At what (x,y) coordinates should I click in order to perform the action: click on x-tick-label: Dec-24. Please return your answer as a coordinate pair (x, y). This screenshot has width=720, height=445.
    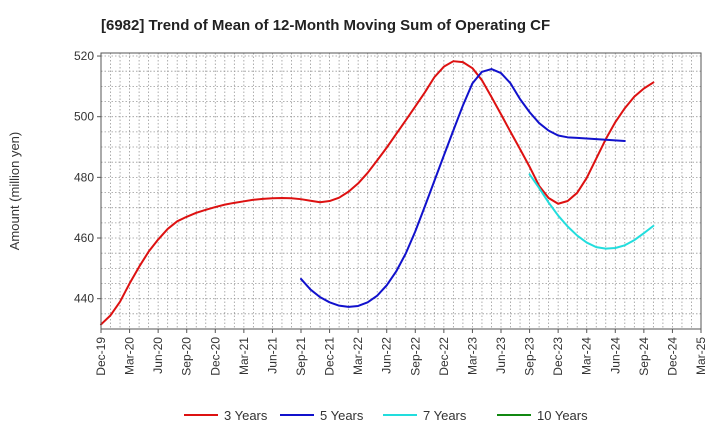
    Looking at the image, I should click on (672, 356).